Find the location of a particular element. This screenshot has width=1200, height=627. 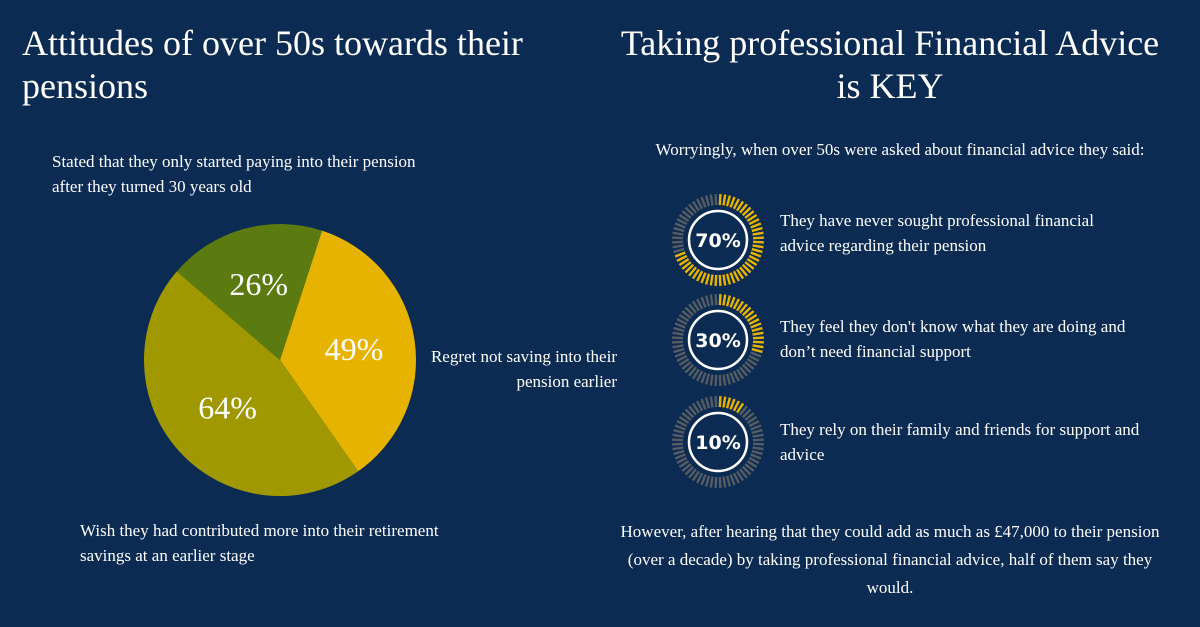

pie-value-label-64: 64% is located at coordinates (227, 408).